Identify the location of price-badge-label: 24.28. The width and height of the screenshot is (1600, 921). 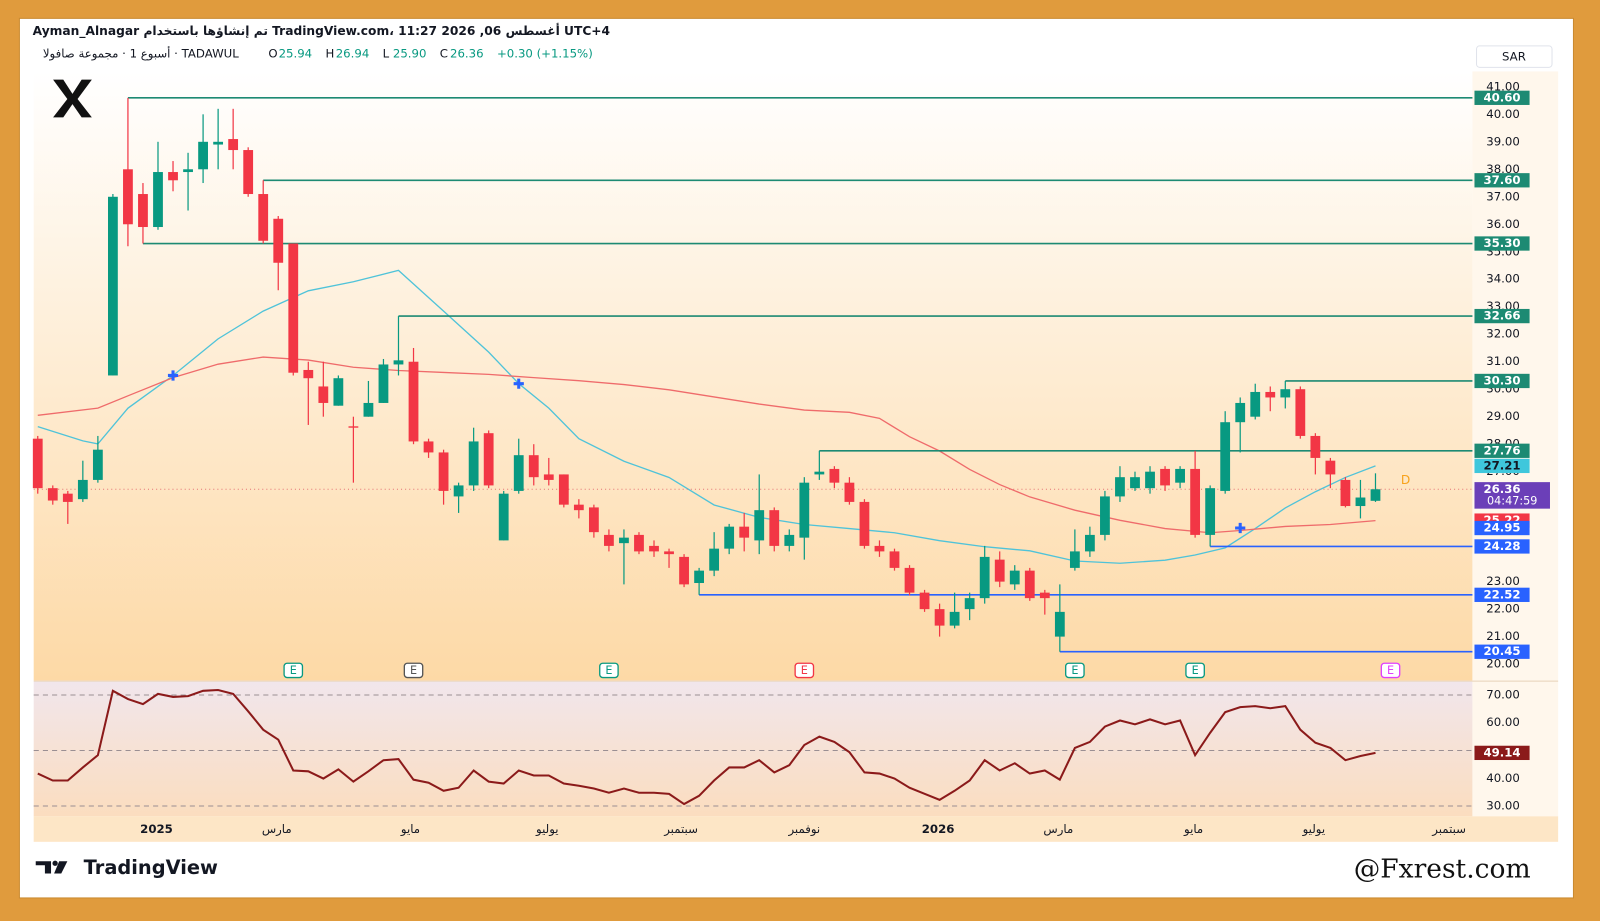
(1501, 546).